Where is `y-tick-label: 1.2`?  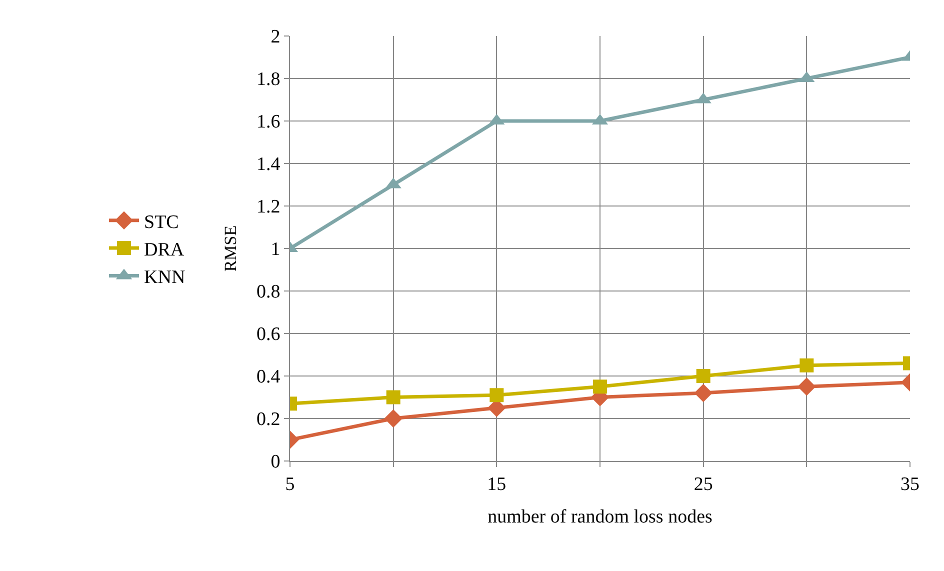 y-tick-label: 1.2 is located at coordinates (268, 207).